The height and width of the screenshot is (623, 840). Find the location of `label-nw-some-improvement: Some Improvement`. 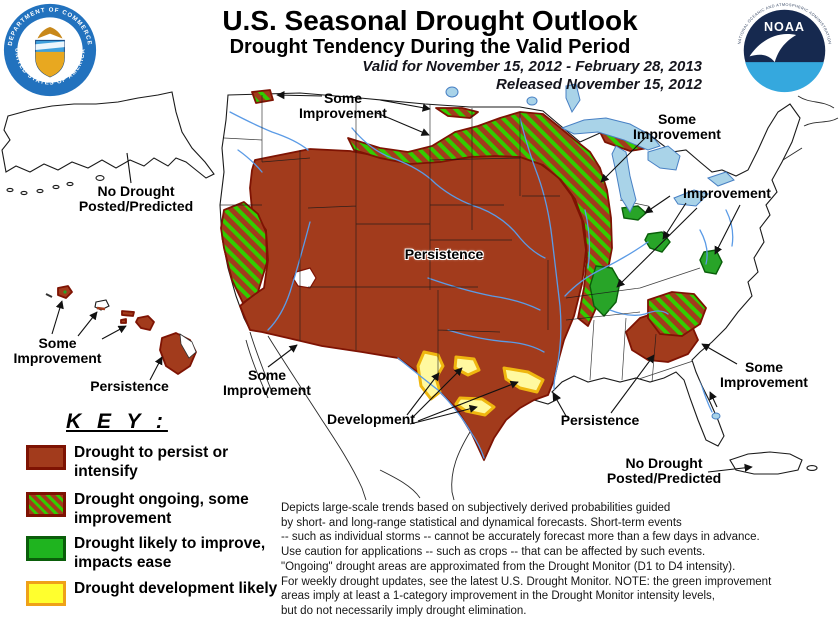

label-nw-some-improvement: Some Improvement is located at coordinates (343, 105).